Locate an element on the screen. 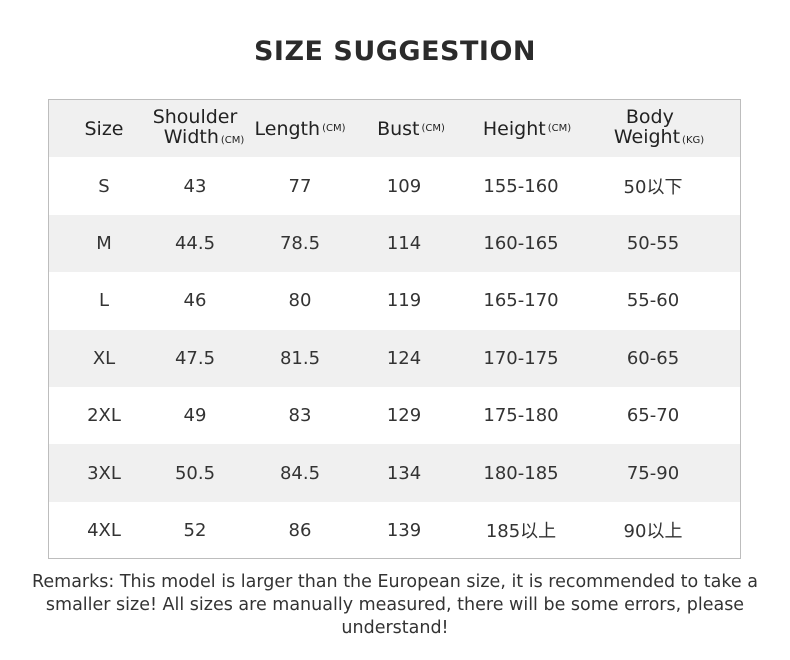 Image resolution: width=790 pixels, height=660 pixels. header-label-line1: Body is located at coordinates (649, 116).